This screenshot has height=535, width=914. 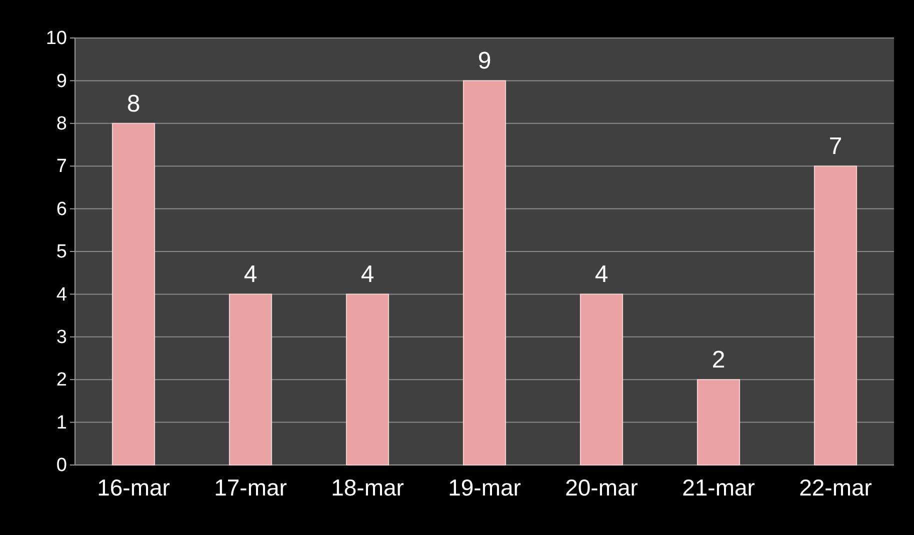 I want to click on x-tick-label: 19-mar, so click(x=485, y=487).